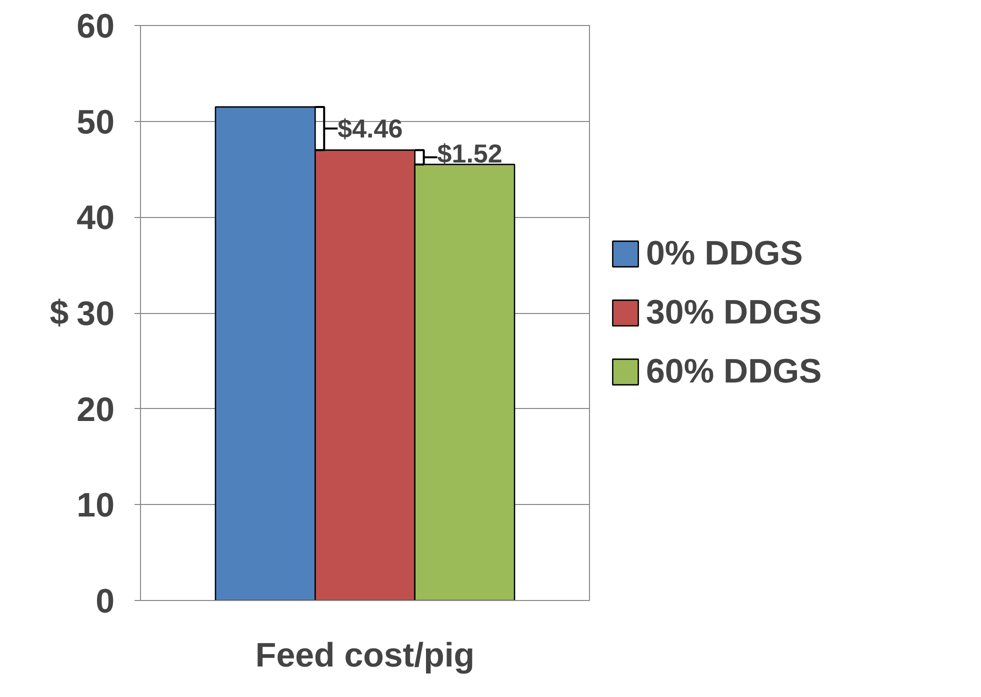 Image resolution: width=981 pixels, height=697 pixels. What do you see at coordinates (95, 218) in the screenshot?
I see `y-tick-label: 40` at bounding box center [95, 218].